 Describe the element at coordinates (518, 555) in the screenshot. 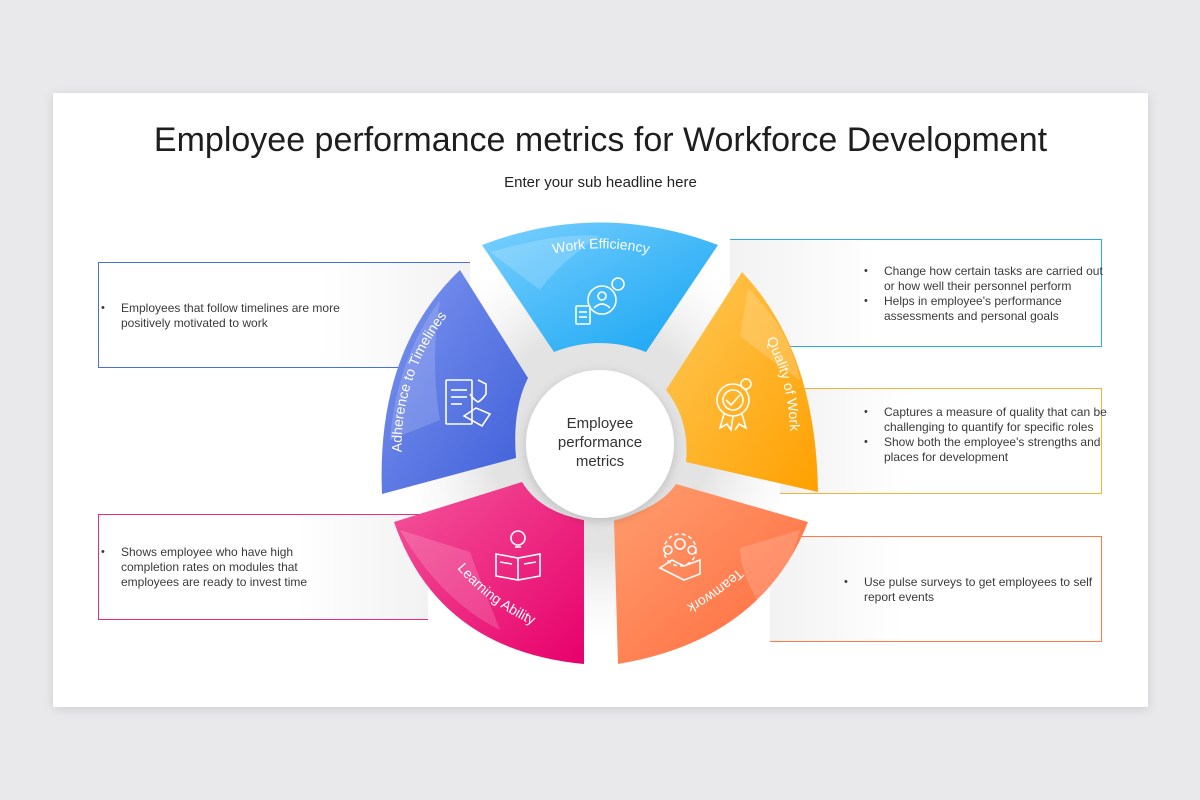

I see `book-bulb-icon` at that location.